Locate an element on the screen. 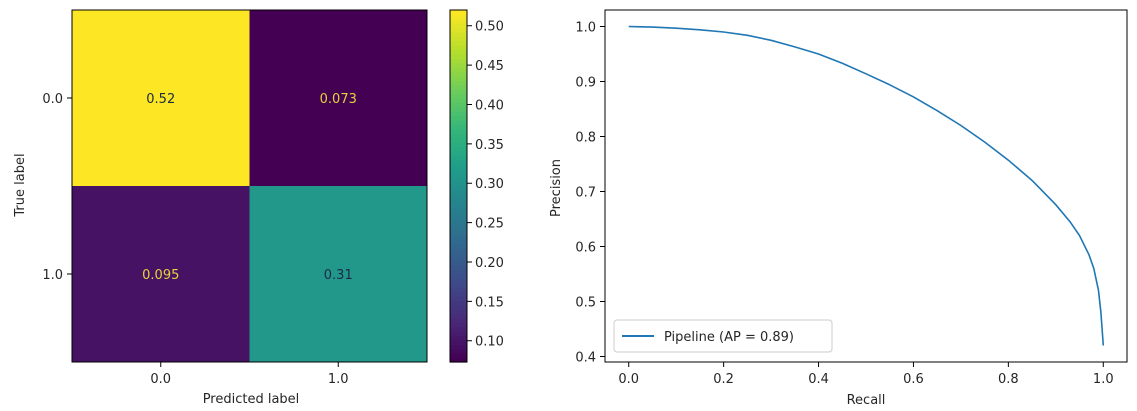  pr-ytick-label: 0.5 is located at coordinates (585, 303).